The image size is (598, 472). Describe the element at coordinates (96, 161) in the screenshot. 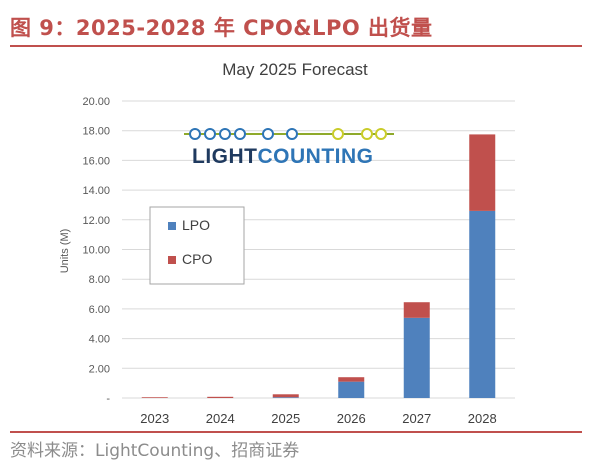

I see `y-tick-label: 16.00` at that location.